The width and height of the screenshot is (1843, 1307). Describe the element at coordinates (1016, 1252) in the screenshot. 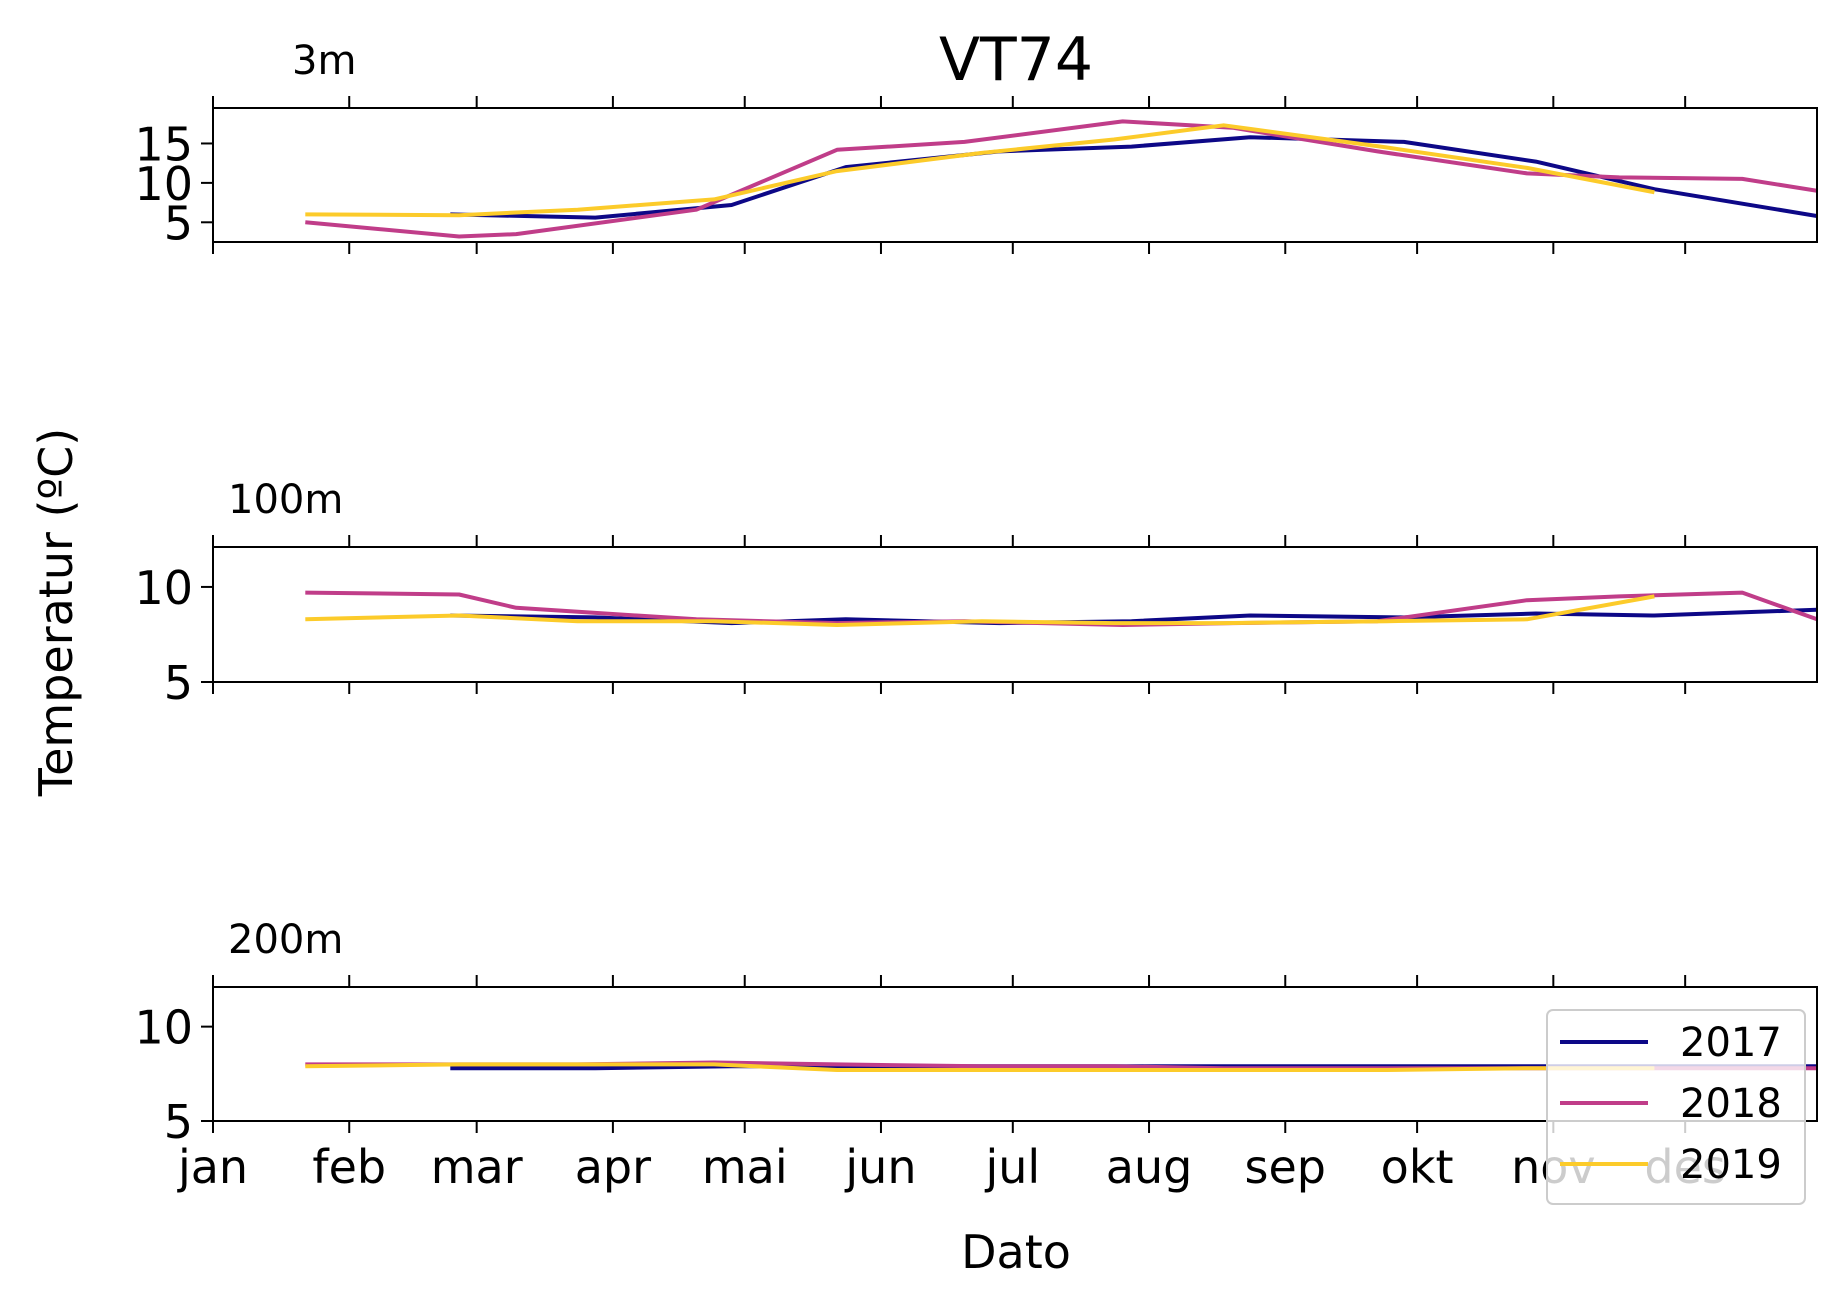

I see `x-axis-label: Dato` at that location.